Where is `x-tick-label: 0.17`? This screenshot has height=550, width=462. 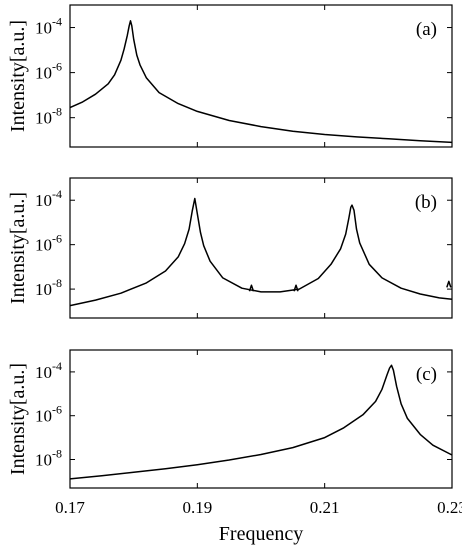 x-tick-label: 0.17 is located at coordinates (70, 507).